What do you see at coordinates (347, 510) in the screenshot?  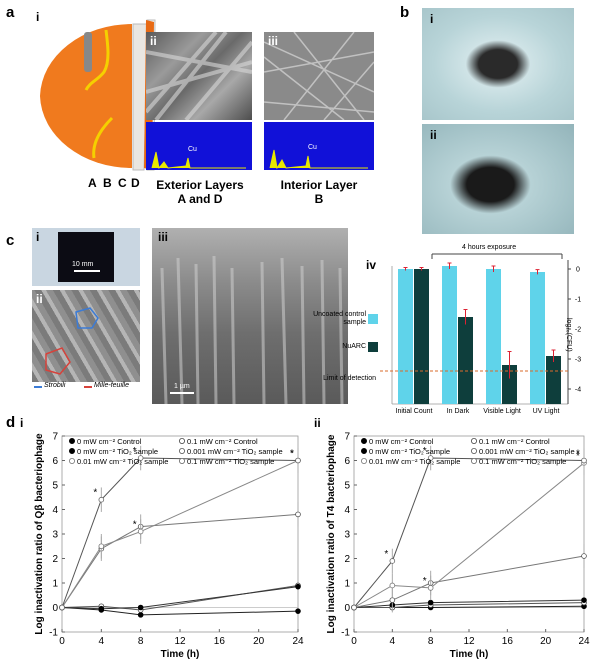 I see `ytick-label-t4: 4` at bounding box center [347, 510].